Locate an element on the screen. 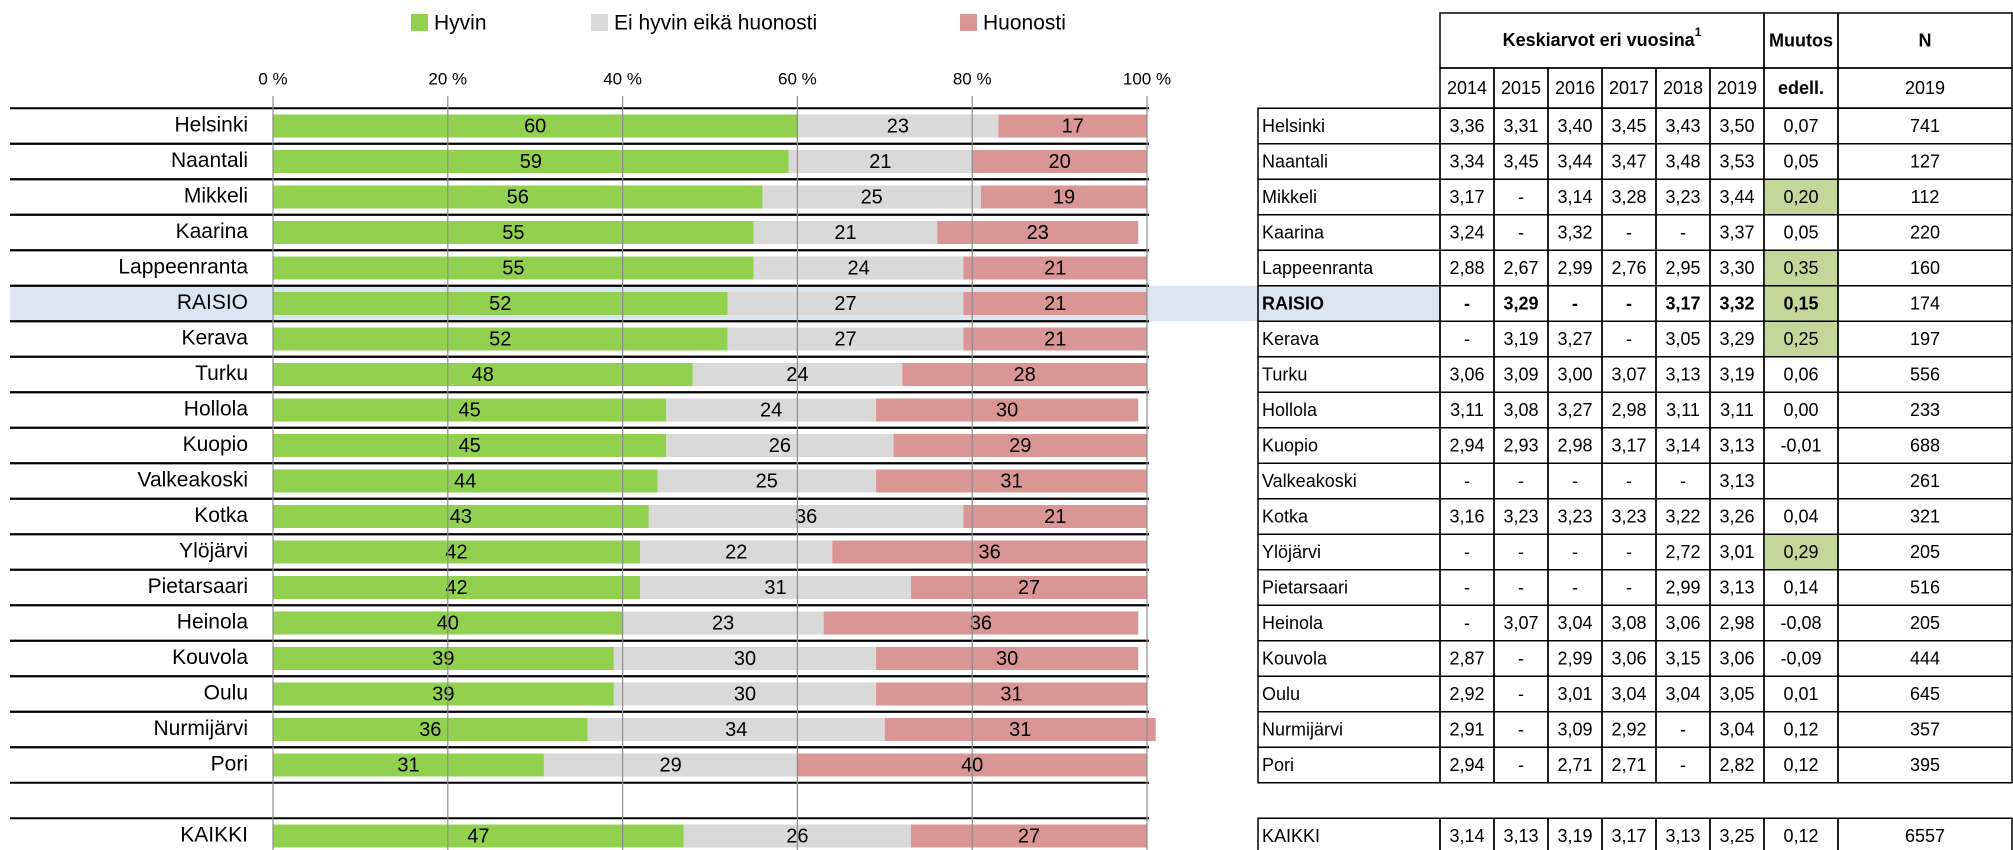  x-tick-label: 0 % is located at coordinates (272, 78).